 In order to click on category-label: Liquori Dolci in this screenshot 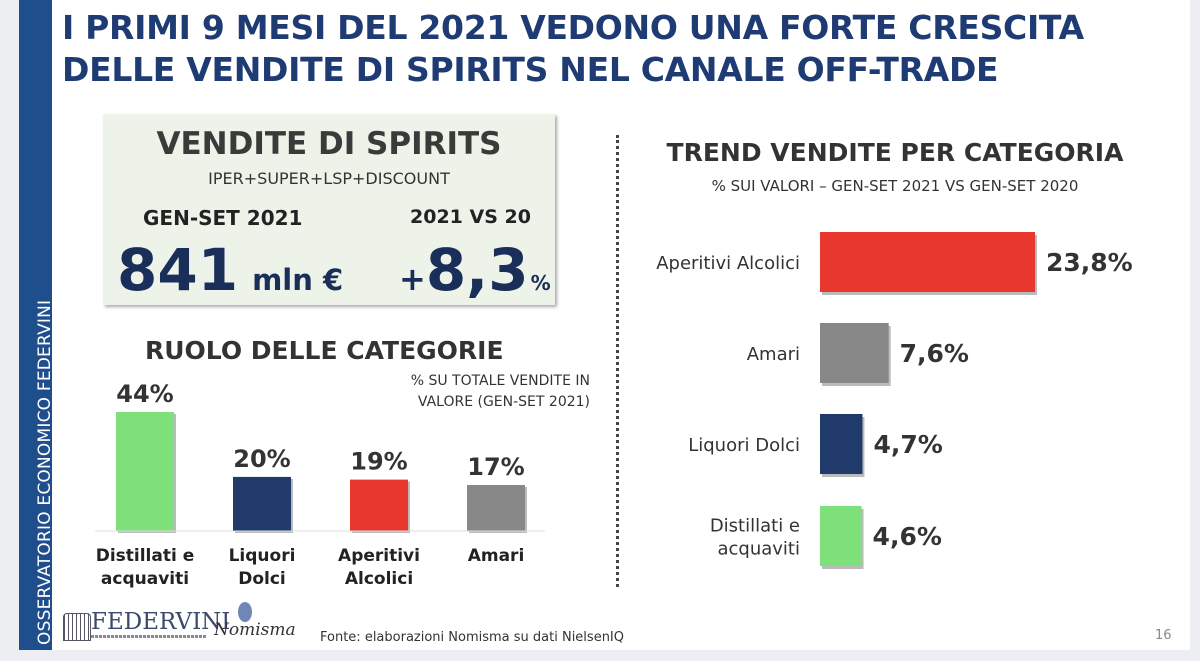, I will do `click(744, 445)`.